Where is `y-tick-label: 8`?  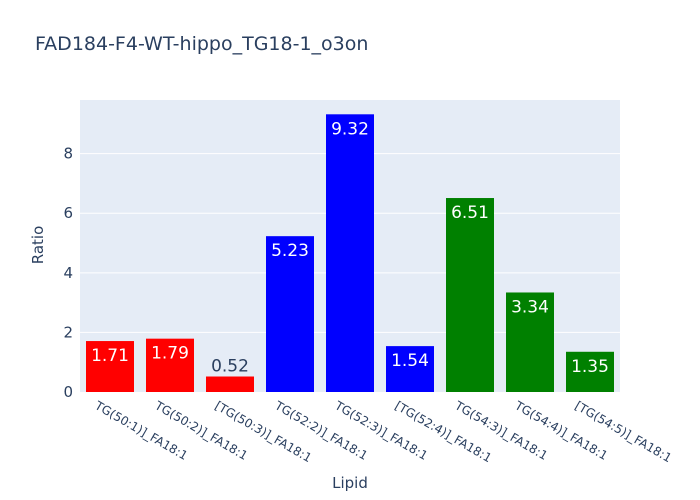
y-tick-label: 8 is located at coordinates (68, 154).